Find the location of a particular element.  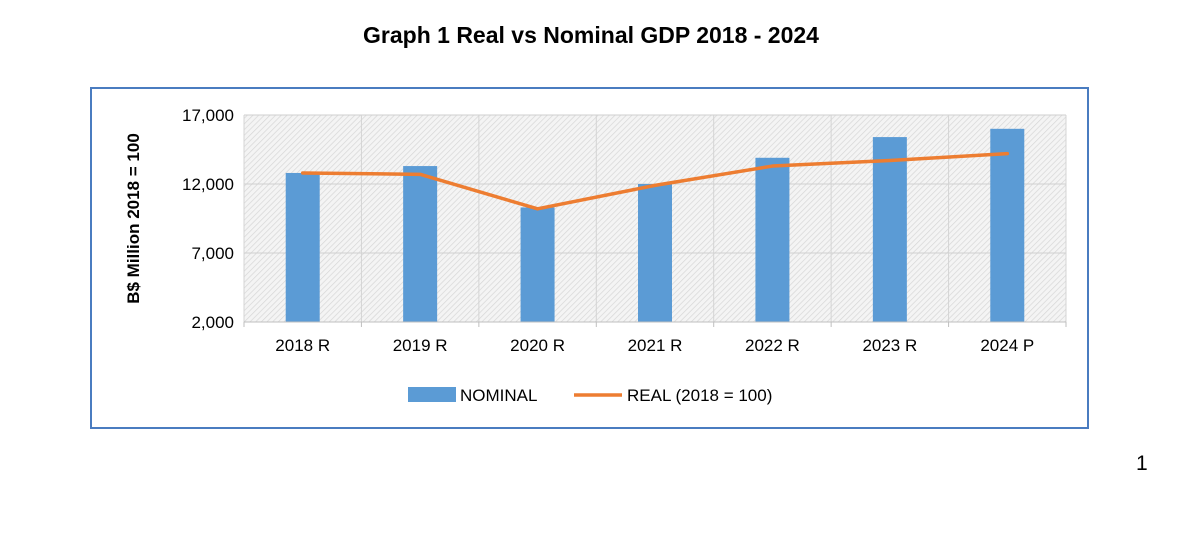

legend: NOMINAL REAL (2018 = 100) is located at coordinates (590, 395).